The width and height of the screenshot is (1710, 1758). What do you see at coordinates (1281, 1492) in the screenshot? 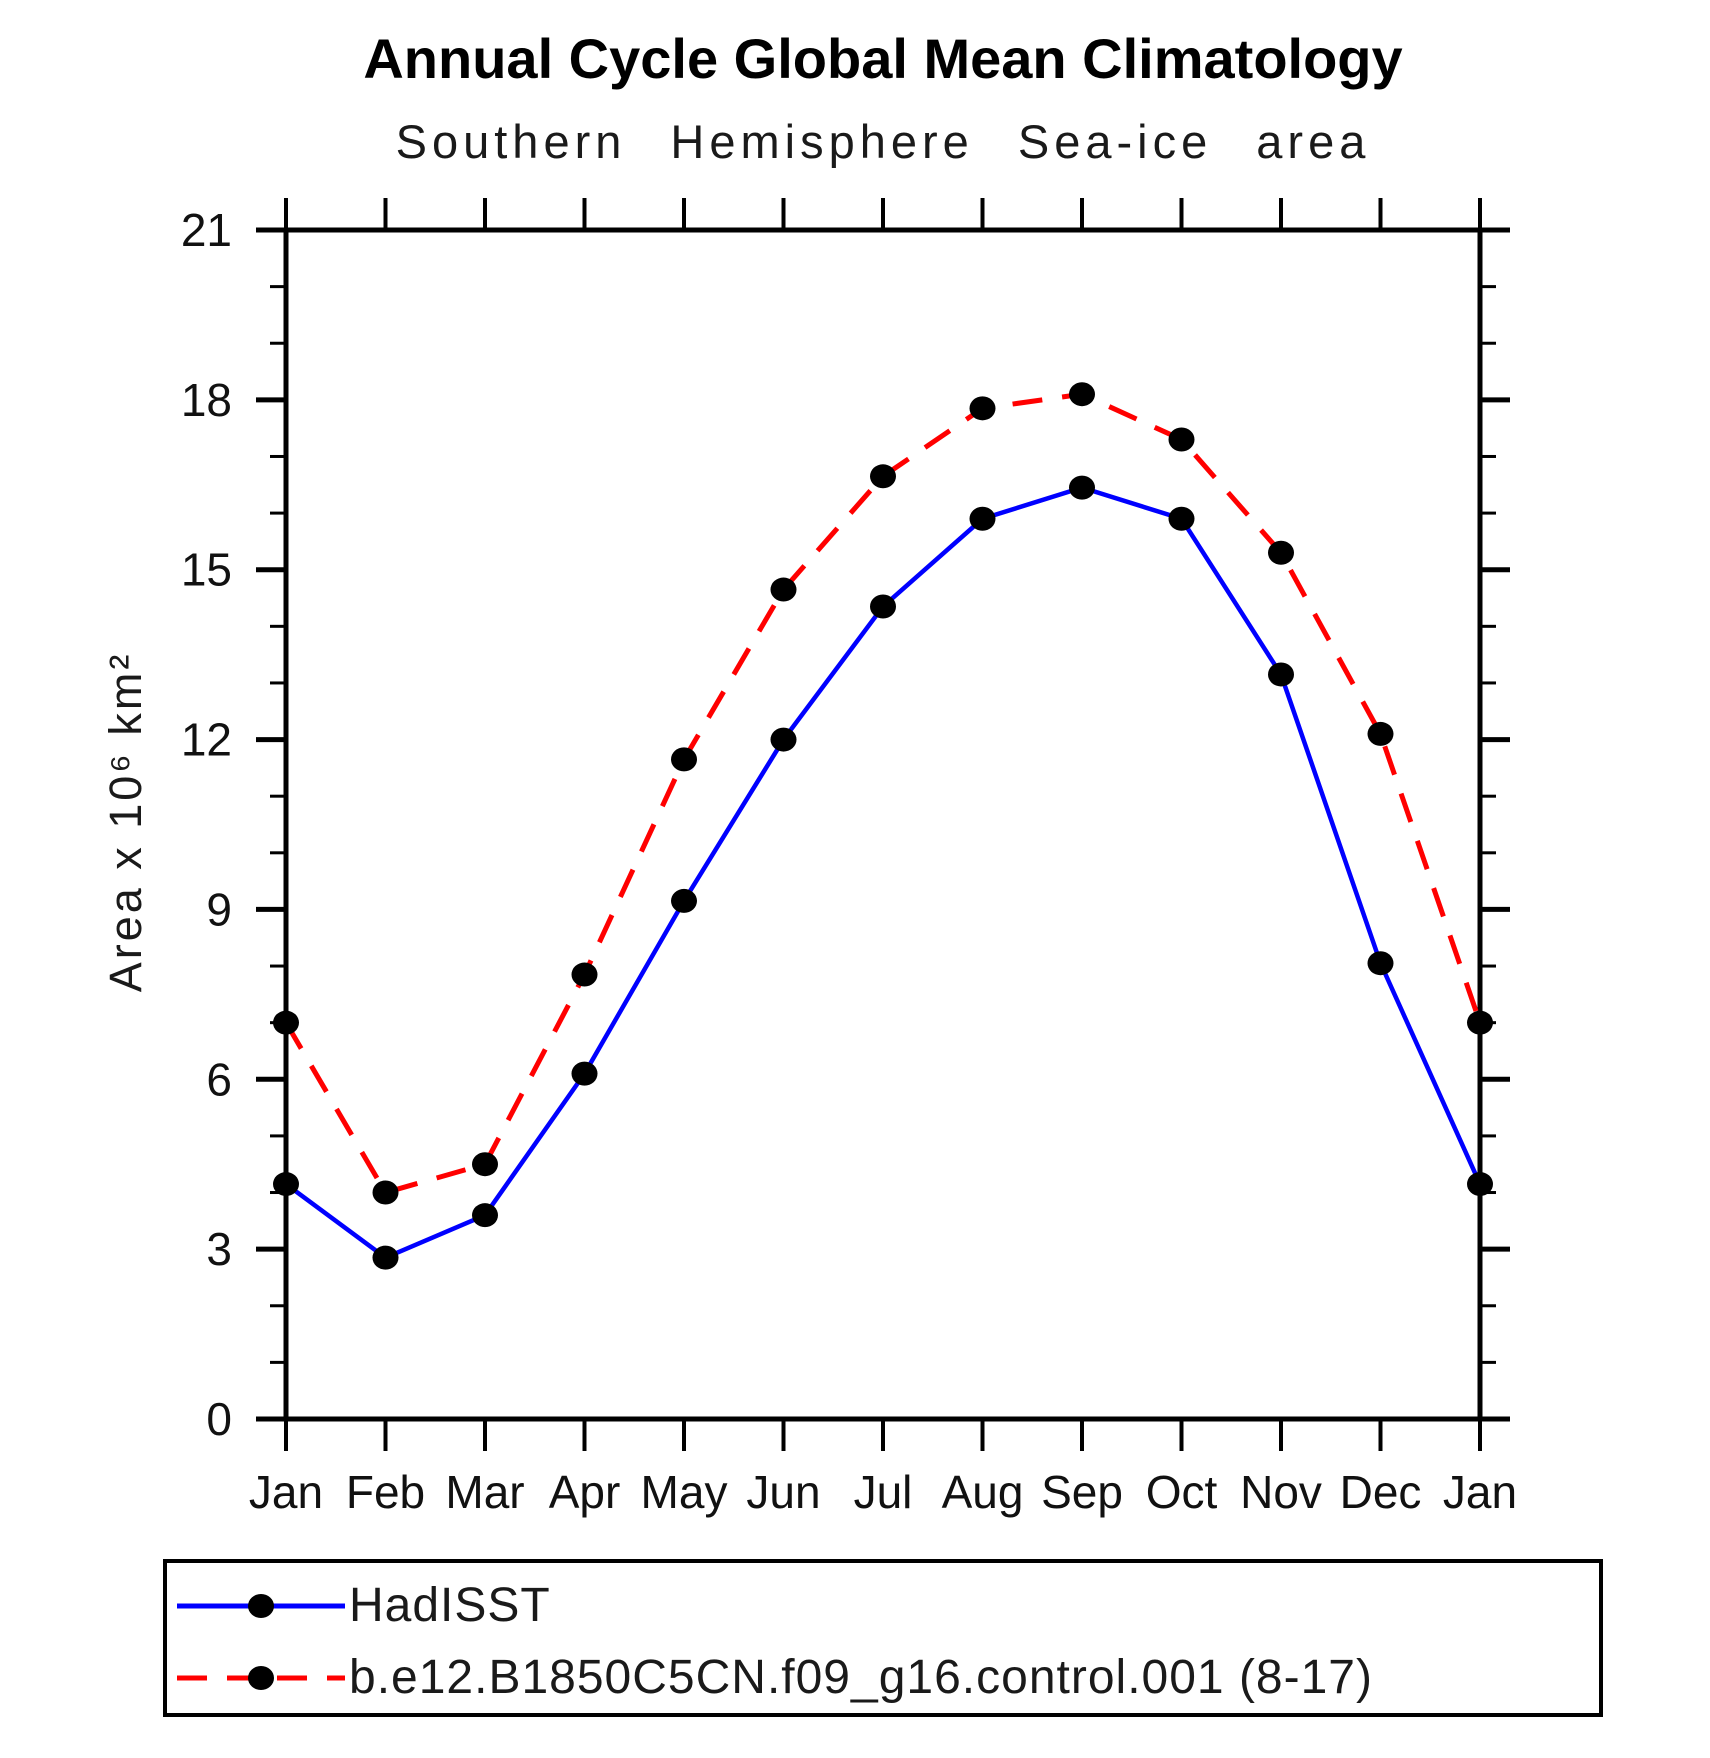
I see `x-tick-label: Nov` at bounding box center [1281, 1492].